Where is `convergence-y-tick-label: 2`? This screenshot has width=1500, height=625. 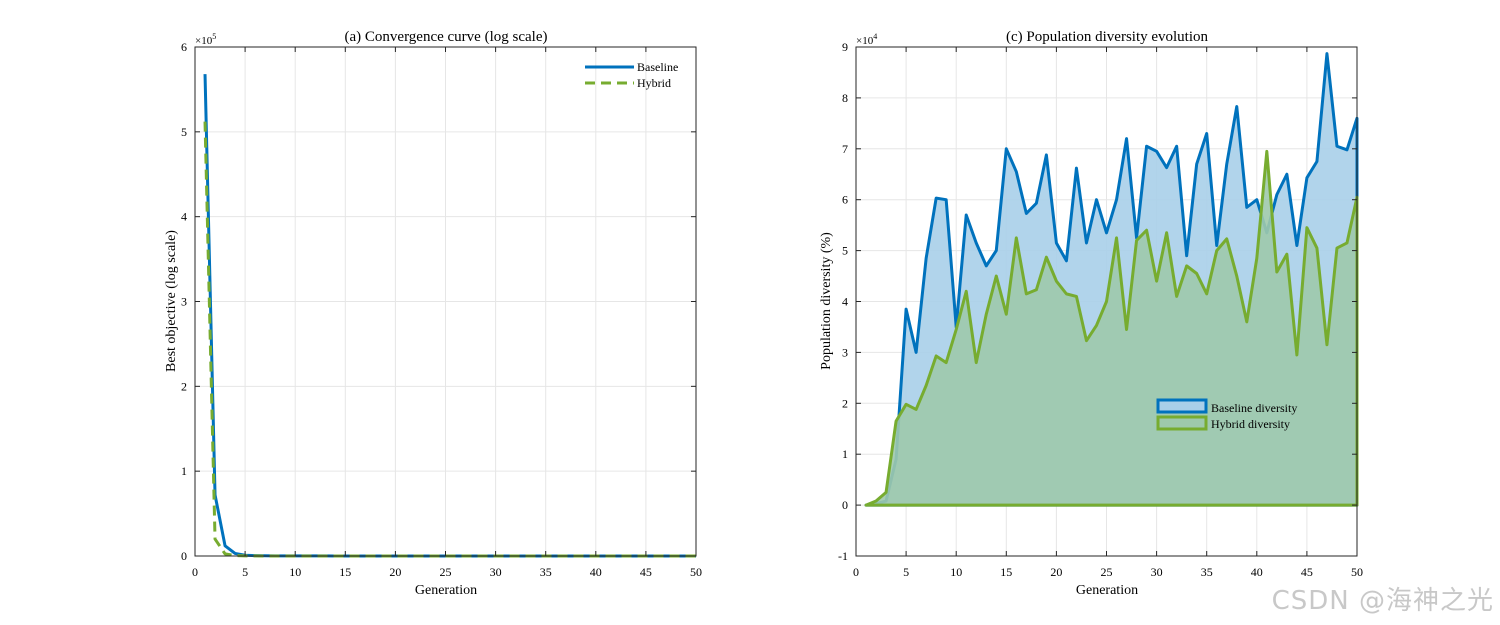 convergence-y-tick-label: 2 is located at coordinates (184, 386).